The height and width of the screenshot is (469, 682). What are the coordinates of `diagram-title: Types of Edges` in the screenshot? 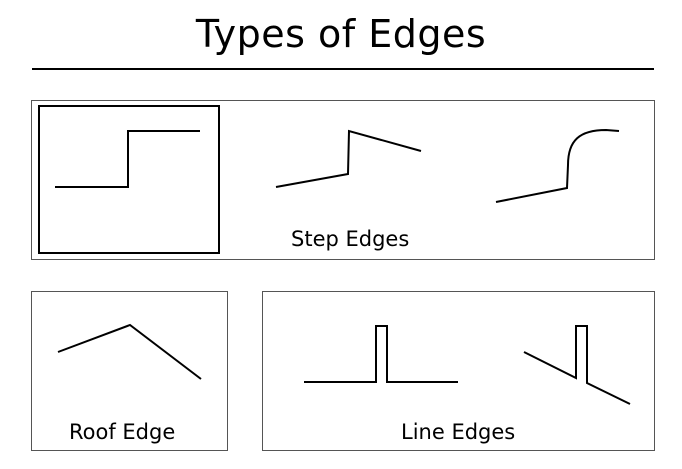 It's located at (341, 34).